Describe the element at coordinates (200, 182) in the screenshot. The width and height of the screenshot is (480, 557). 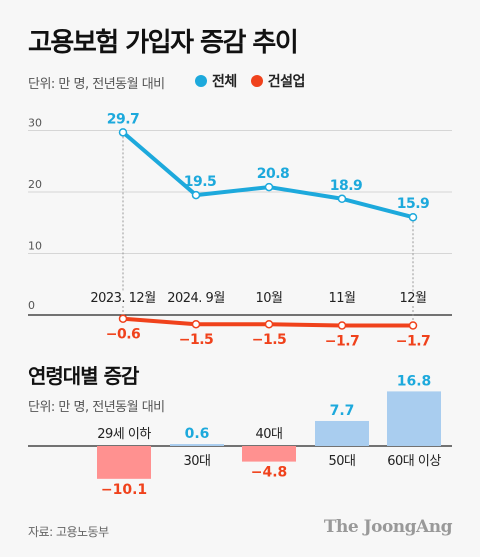
I see `data-label-total-1: 19.5` at that location.